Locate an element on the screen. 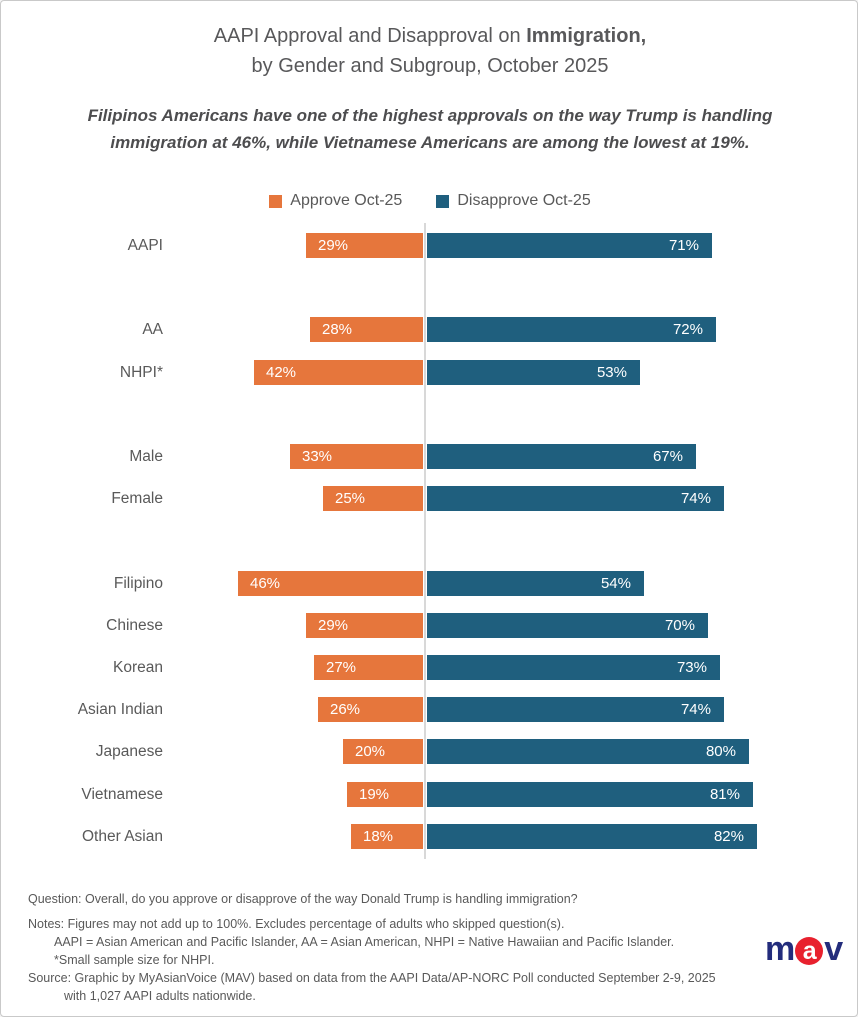 This screenshot has width=858, height=1017. category-label: AA is located at coordinates (152, 329).